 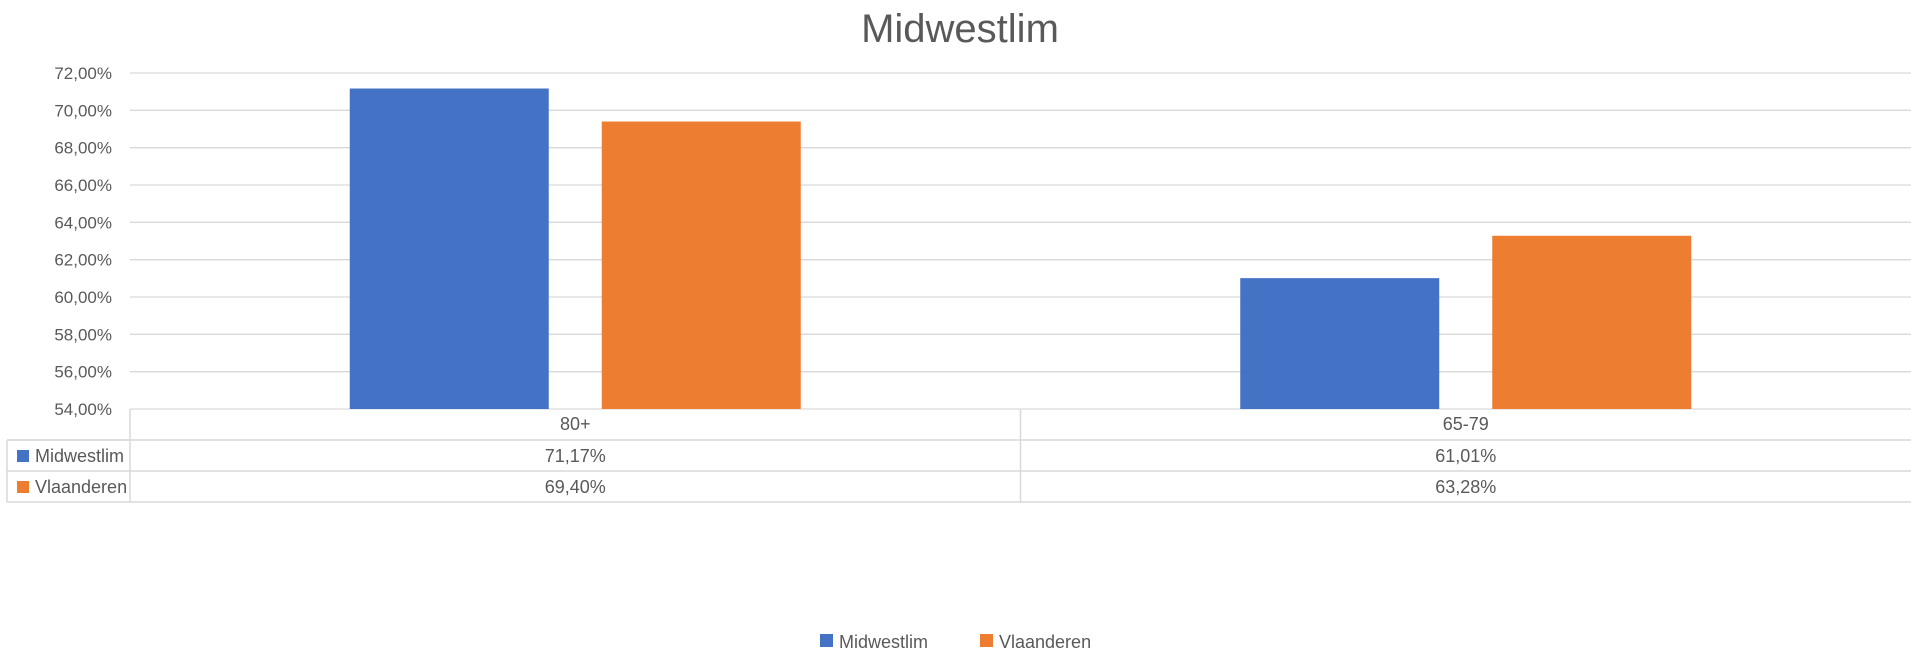 What do you see at coordinates (1465, 456) in the screenshot?
I see `data-label: 61,01%` at bounding box center [1465, 456].